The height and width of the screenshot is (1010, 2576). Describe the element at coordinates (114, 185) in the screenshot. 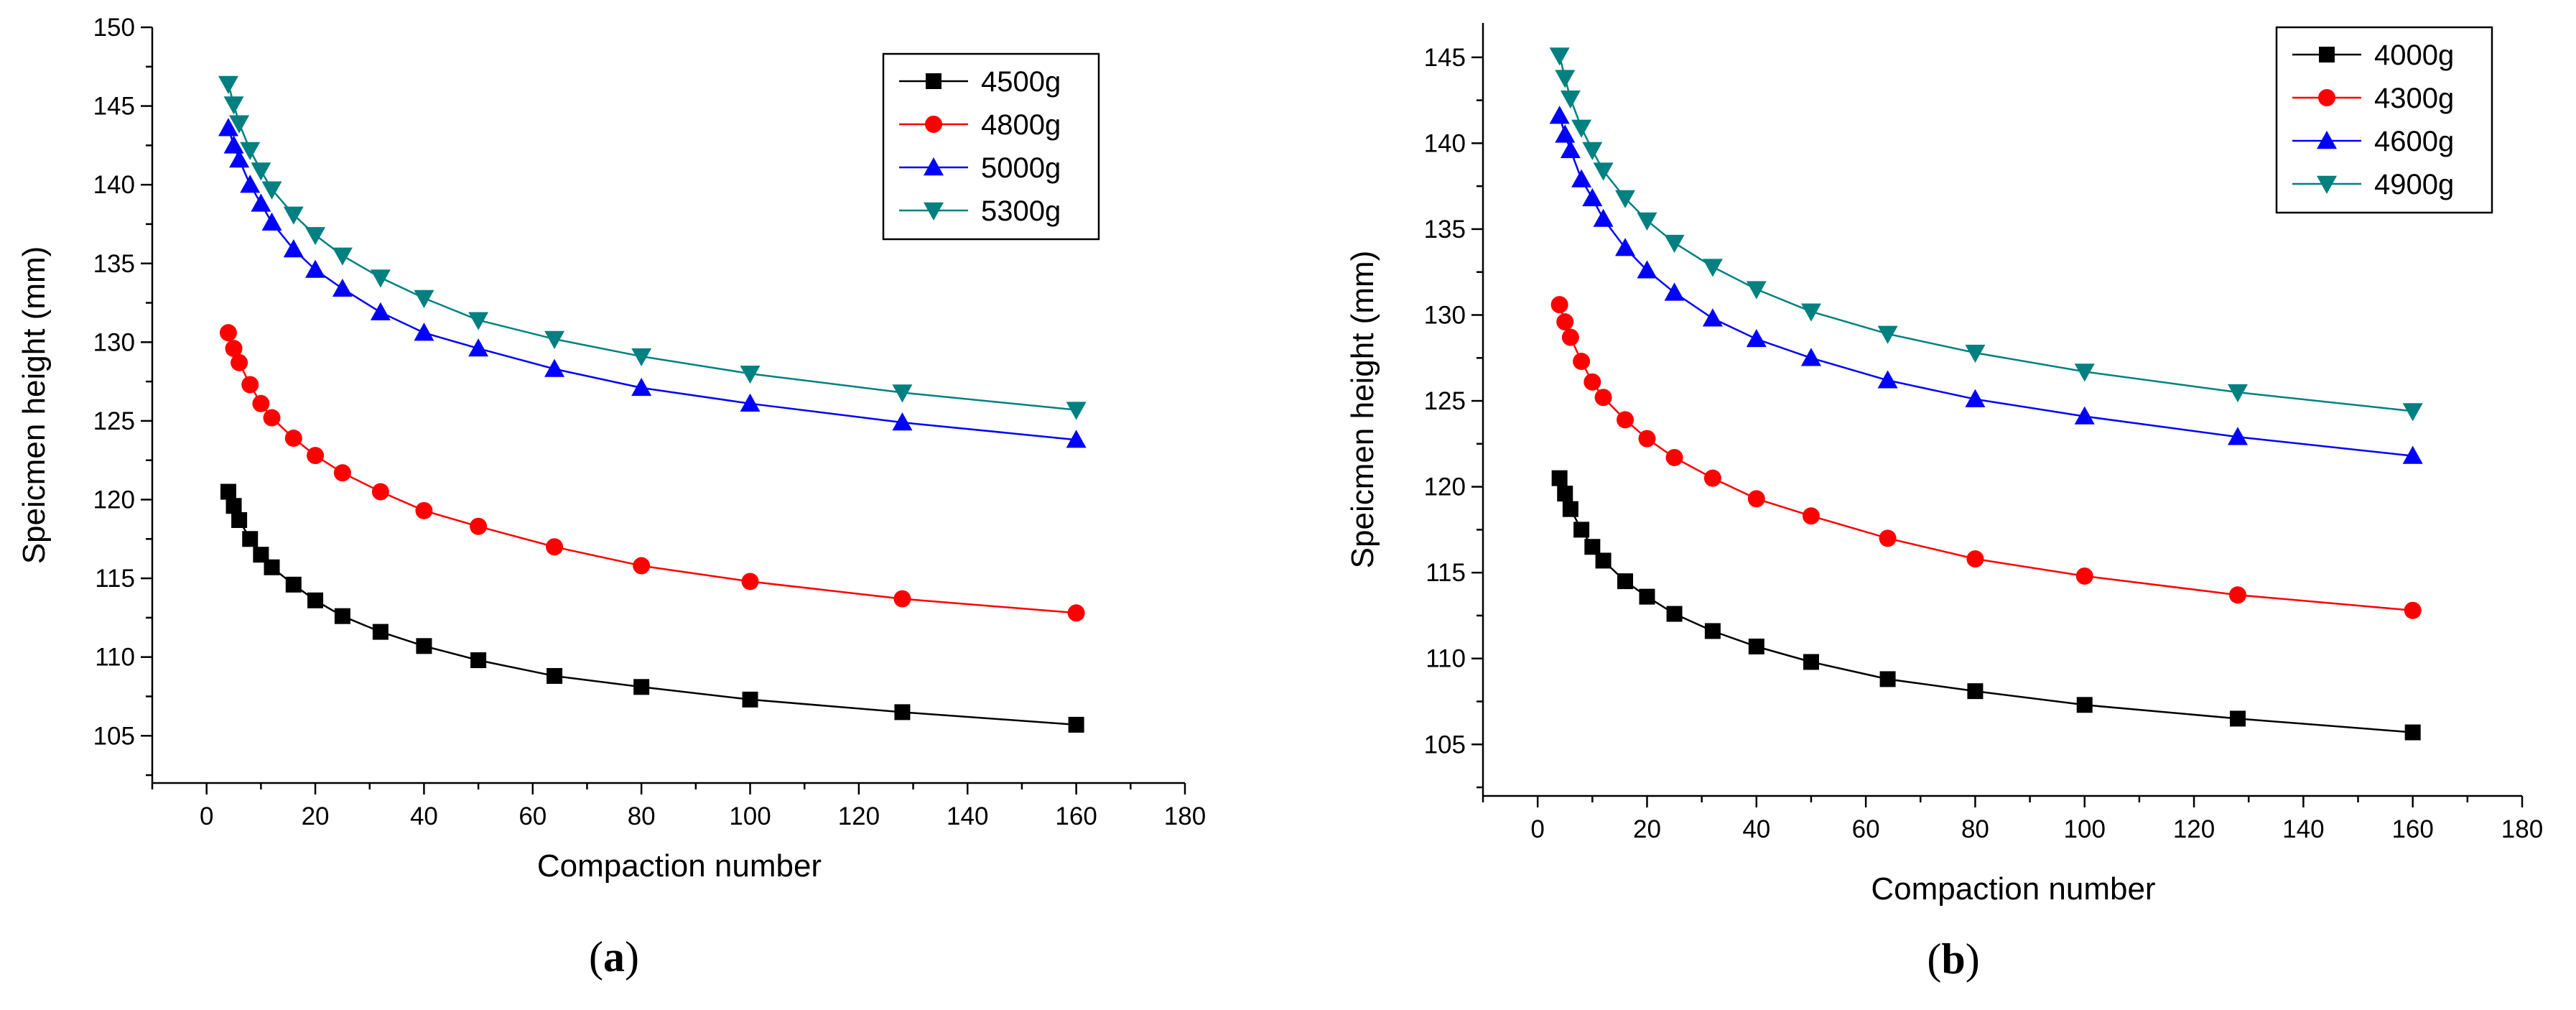

I see `y-tick-label: 140` at that location.